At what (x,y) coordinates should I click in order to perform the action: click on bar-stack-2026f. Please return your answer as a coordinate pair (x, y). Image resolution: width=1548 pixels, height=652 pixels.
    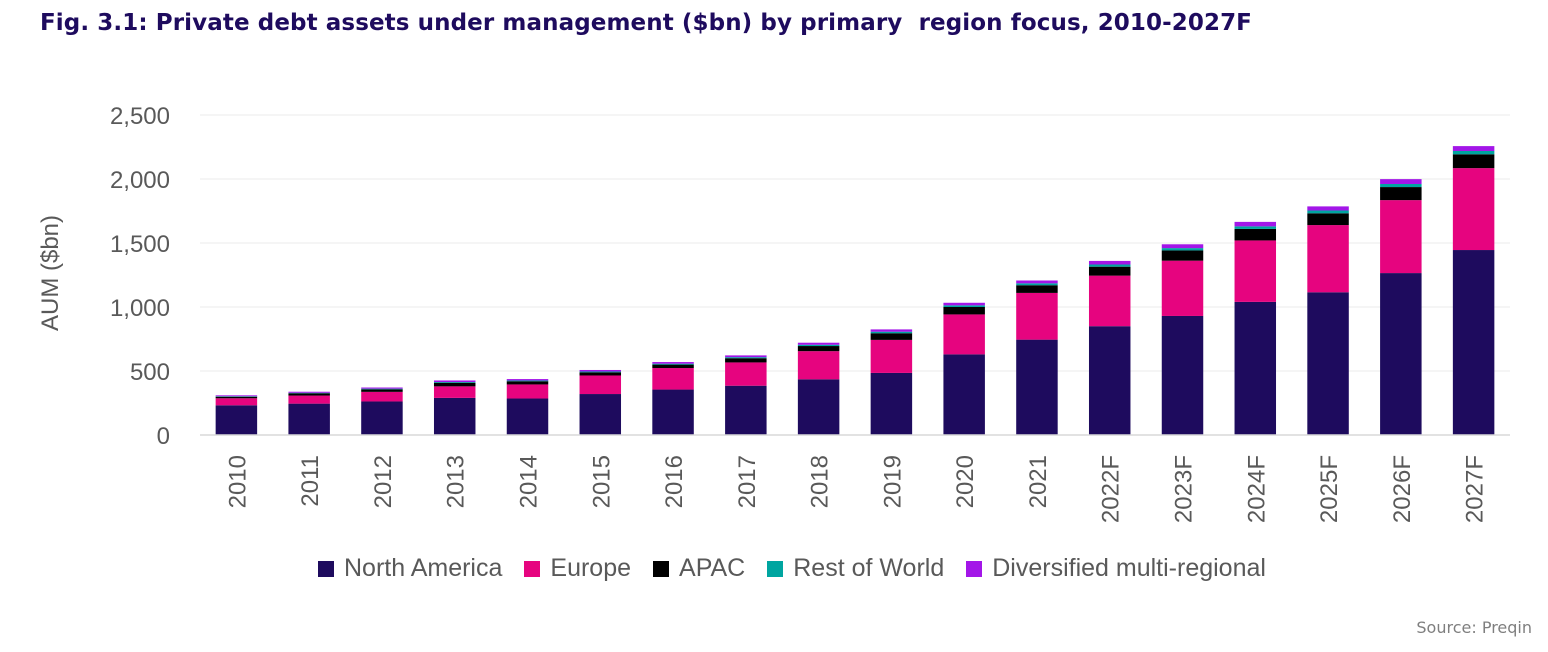
    Looking at the image, I should click on (1401, 307).